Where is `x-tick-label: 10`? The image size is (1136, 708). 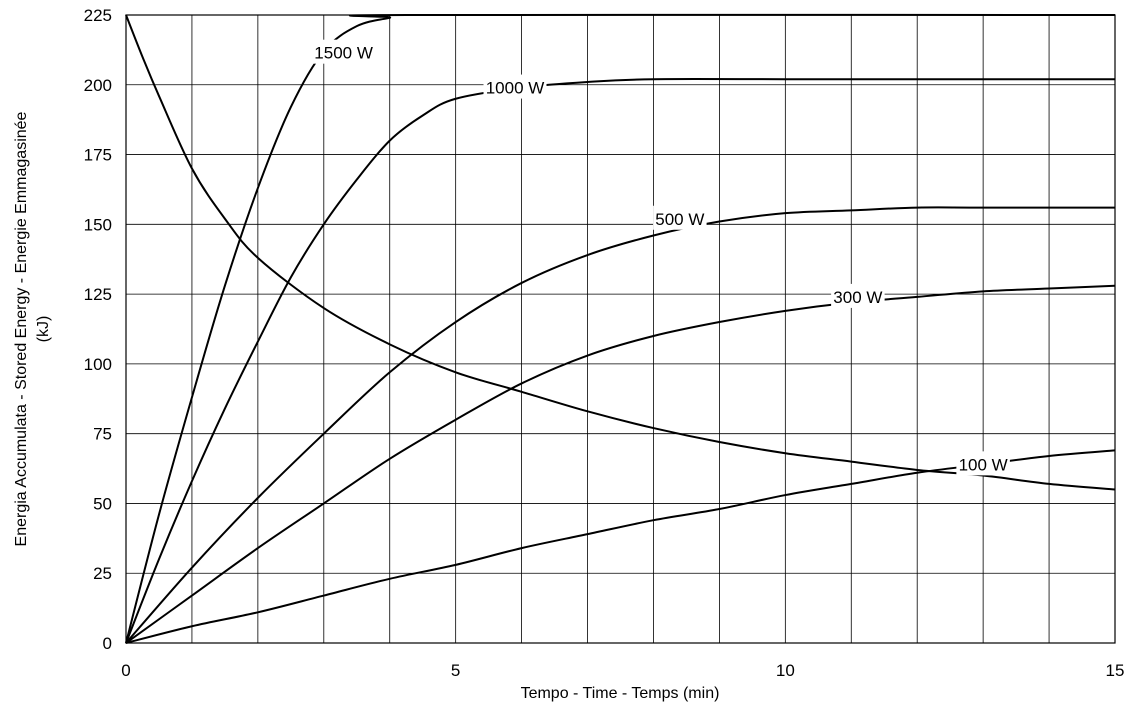
x-tick-label: 10 is located at coordinates (785, 670).